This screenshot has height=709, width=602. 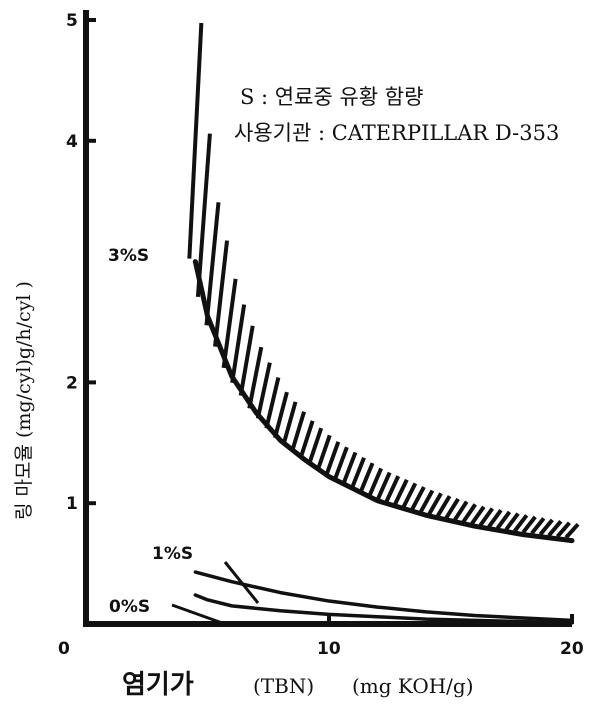 I want to click on x-tick-label: 0, so click(x=64, y=649).